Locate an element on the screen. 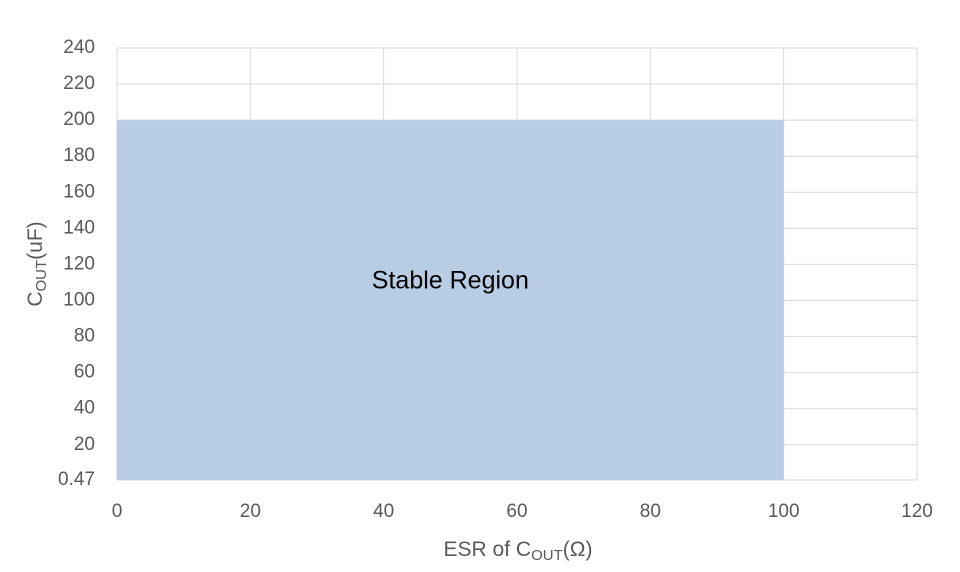 This screenshot has width=960, height=572. x-tick-label: 40 is located at coordinates (383, 511).